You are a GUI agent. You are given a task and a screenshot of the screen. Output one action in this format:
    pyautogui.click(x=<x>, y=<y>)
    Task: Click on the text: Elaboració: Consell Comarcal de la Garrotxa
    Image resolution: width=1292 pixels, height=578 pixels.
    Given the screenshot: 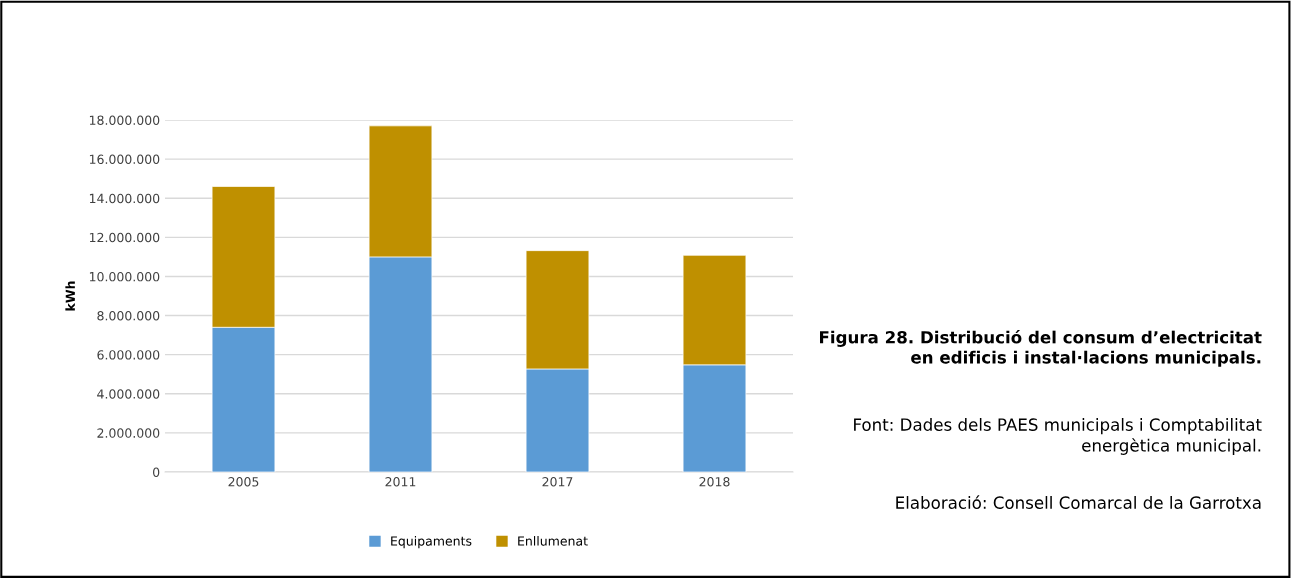 What is the action you would take?
    pyautogui.click(x=1078, y=502)
    